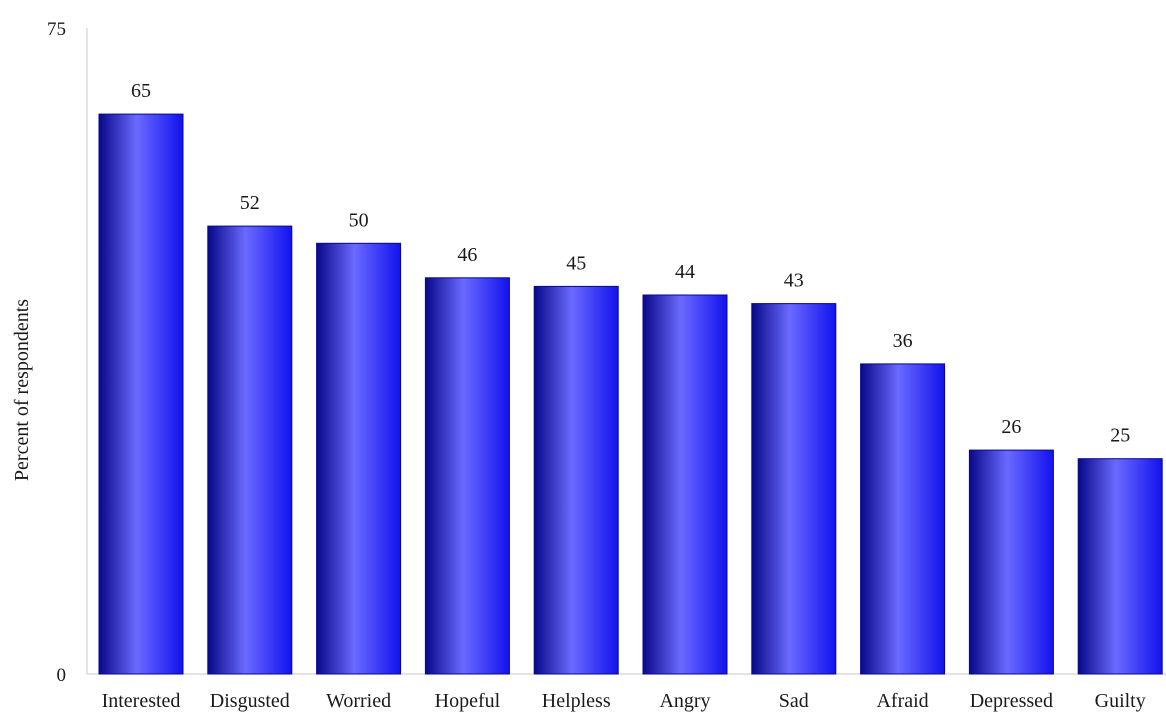  What do you see at coordinates (141, 91) in the screenshot?
I see `value-label-interested: 65` at bounding box center [141, 91].